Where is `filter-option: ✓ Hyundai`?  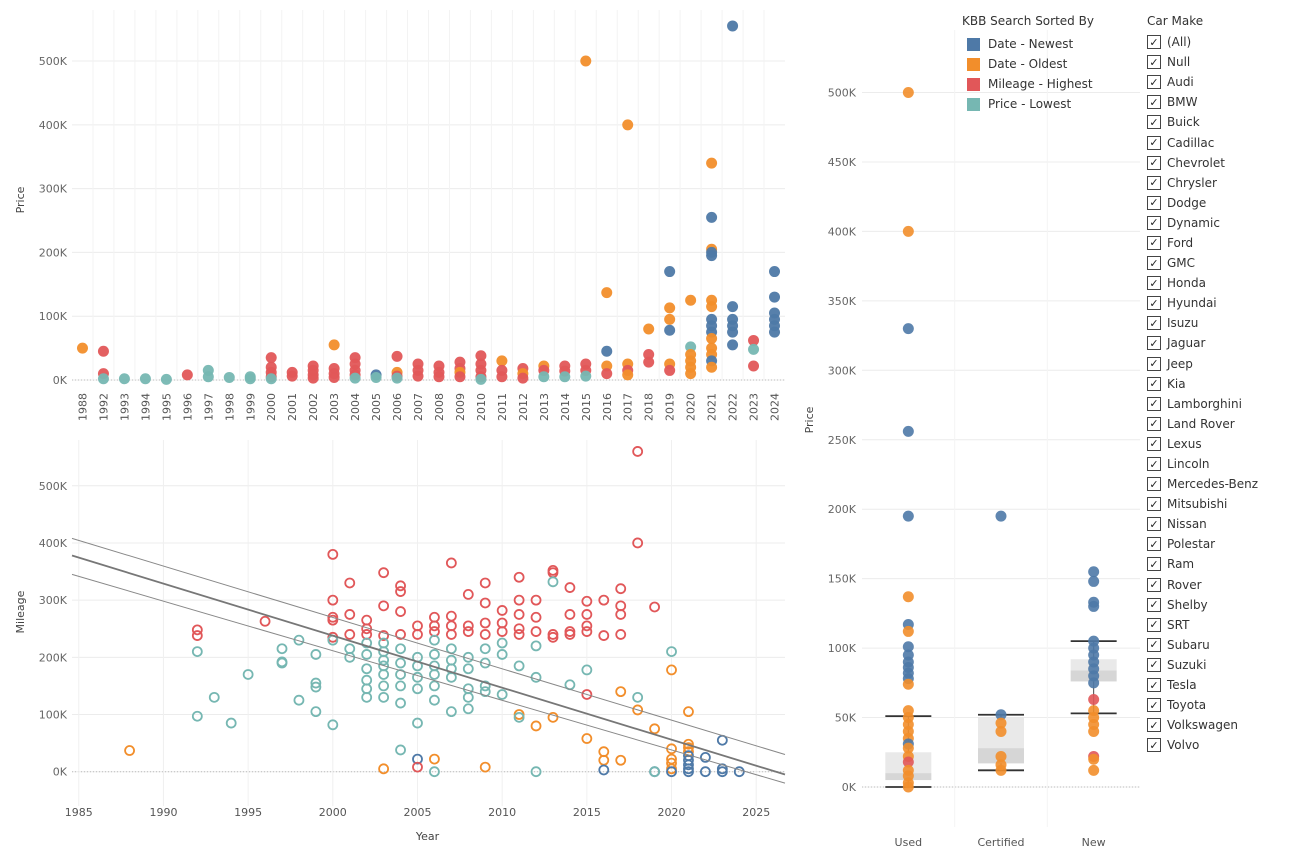 filter-option: ✓ Hyundai is located at coordinates (1222, 303).